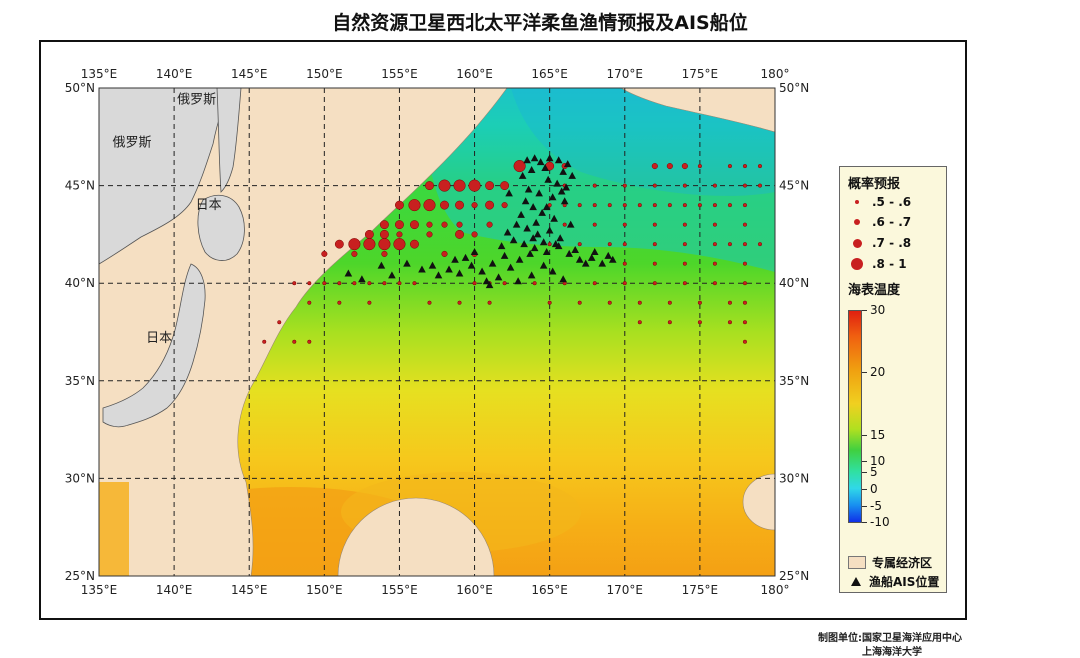 Image resolution: width=1080 pixels, height=658 pixels. I want to click on lon-tick-label-top: 150°E, so click(324, 74).